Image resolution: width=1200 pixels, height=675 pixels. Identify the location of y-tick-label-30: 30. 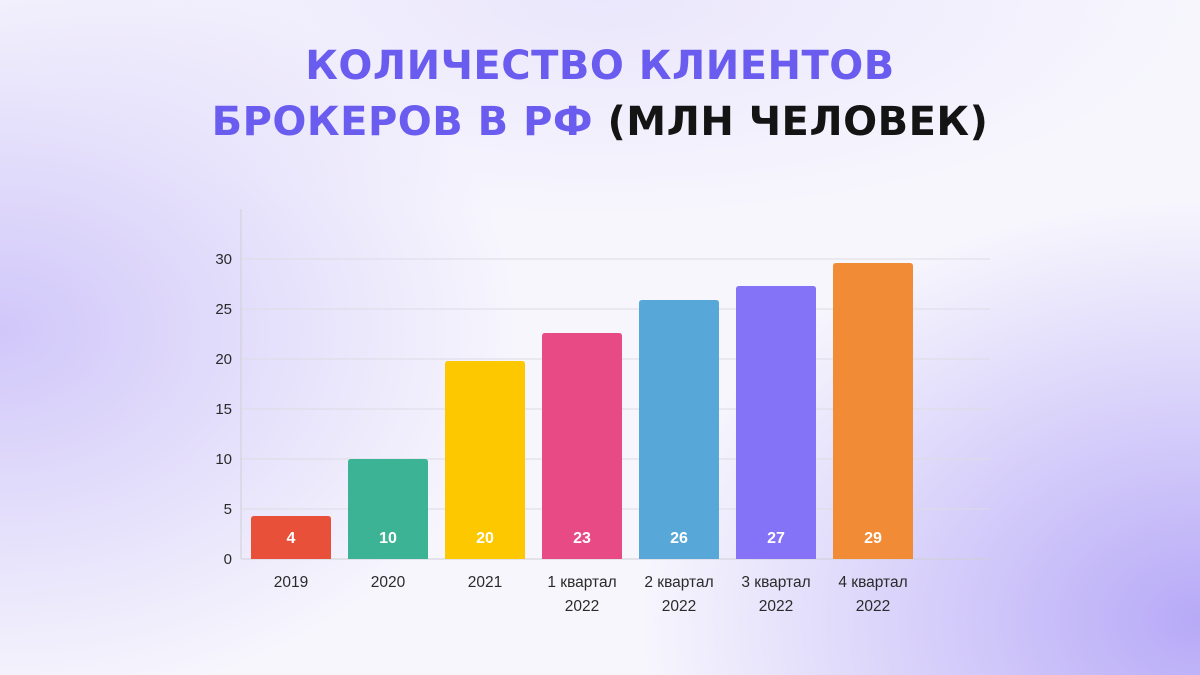
(223, 259).